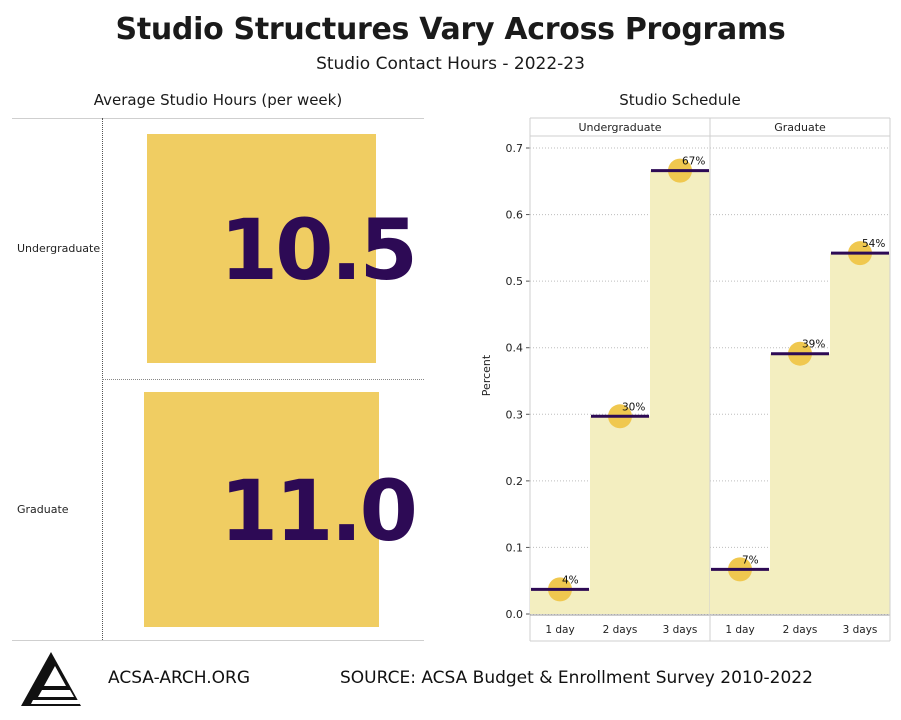  Describe the element at coordinates (873, 244) in the screenshot. I see `data-label: 54%` at that location.